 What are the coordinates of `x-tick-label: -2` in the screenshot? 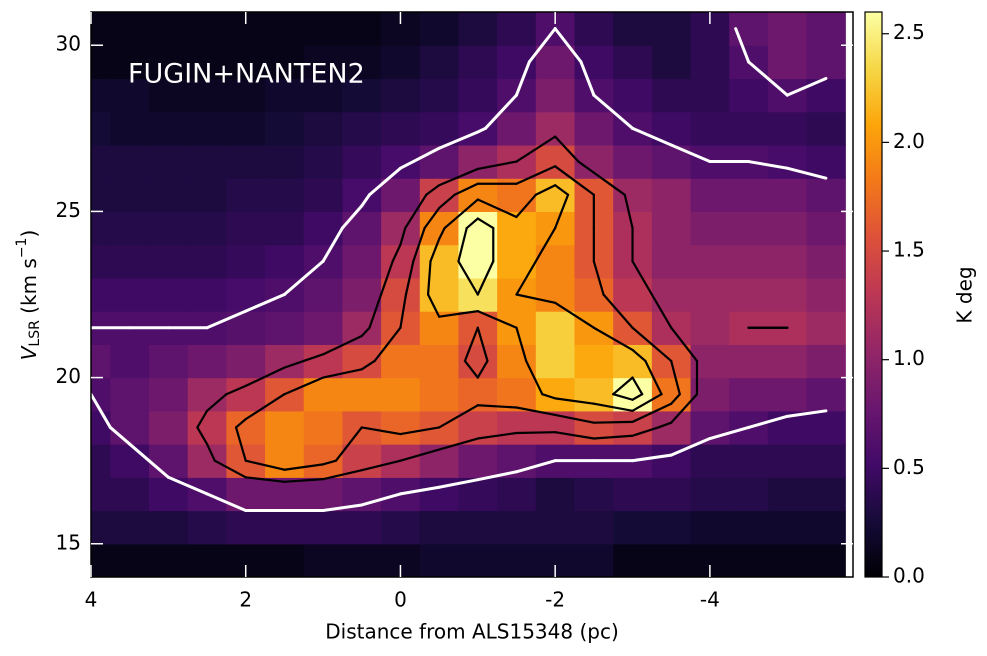 It's located at (555, 600).